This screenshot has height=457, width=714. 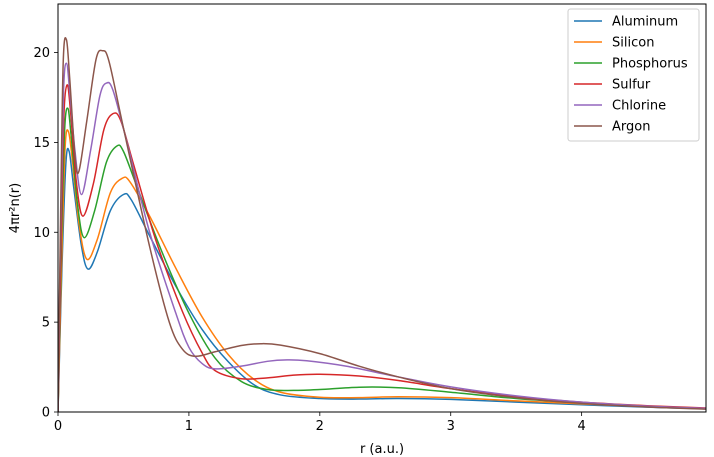 What do you see at coordinates (581, 426) in the screenshot?
I see `x-tick-label: 4` at bounding box center [581, 426].